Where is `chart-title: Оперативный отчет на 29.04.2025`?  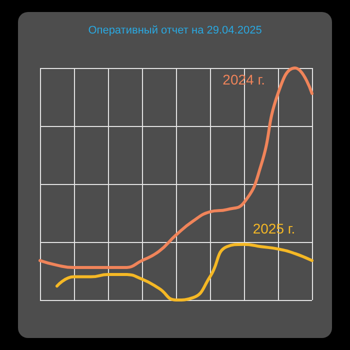
chart-title: Оперативный отчет на 29.04.2025 is located at coordinates (175, 30).